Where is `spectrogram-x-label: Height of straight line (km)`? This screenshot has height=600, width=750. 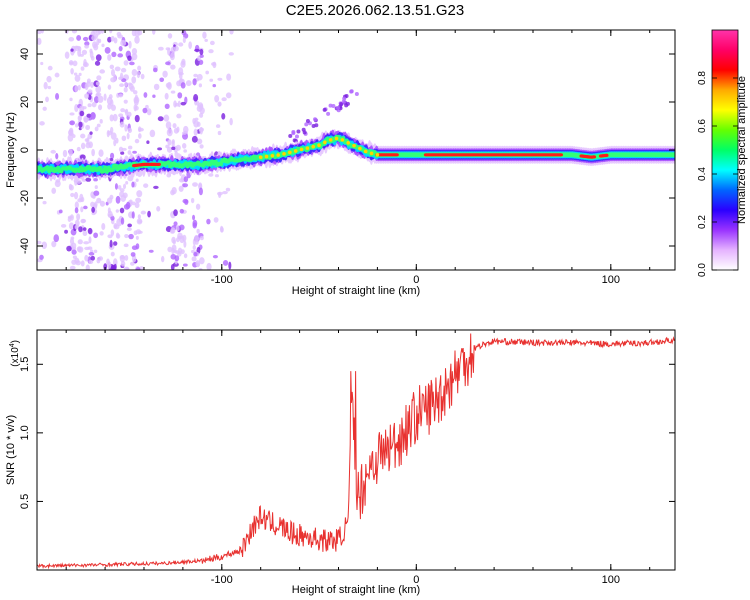
spectrogram-x-label: Height of straight line (km) is located at coordinates (356, 291).